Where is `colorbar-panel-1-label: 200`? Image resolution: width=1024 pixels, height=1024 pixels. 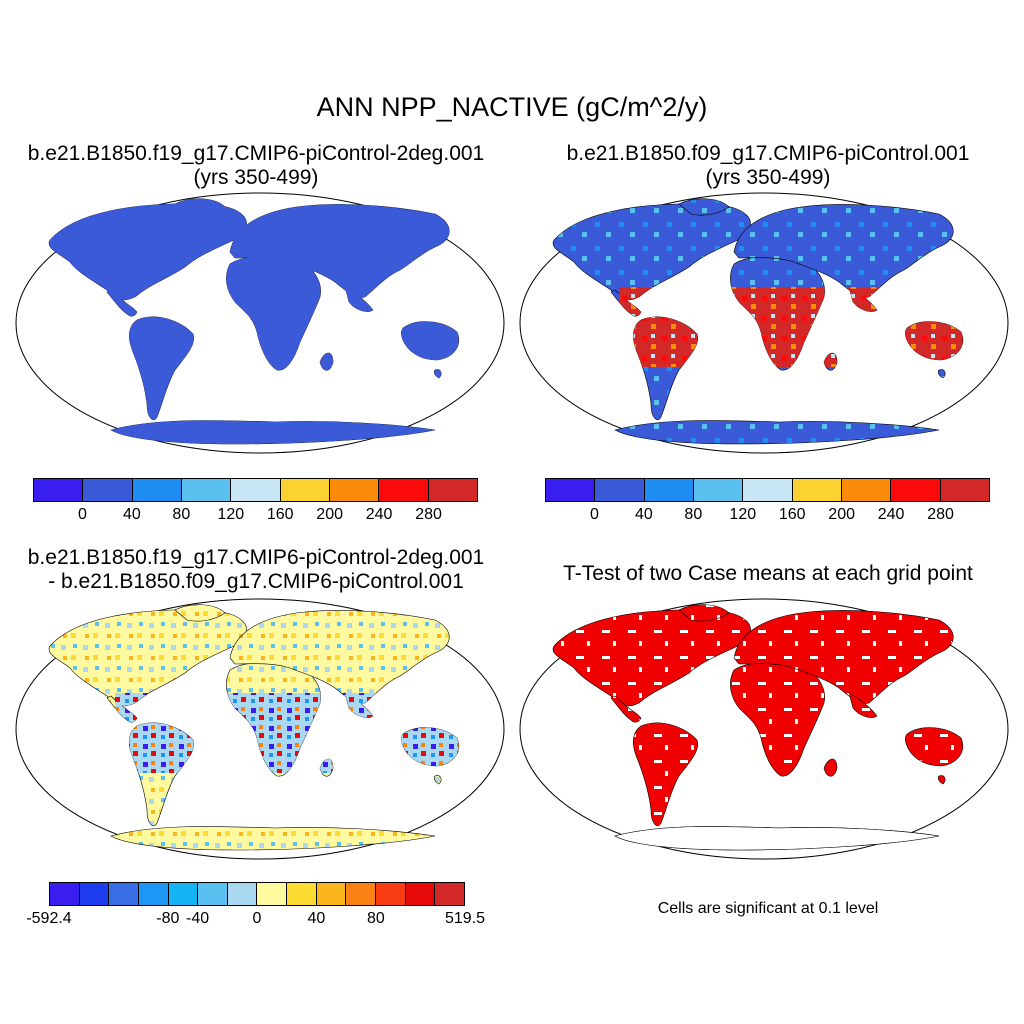
colorbar-panel-1-label: 200 is located at coordinates (330, 514).